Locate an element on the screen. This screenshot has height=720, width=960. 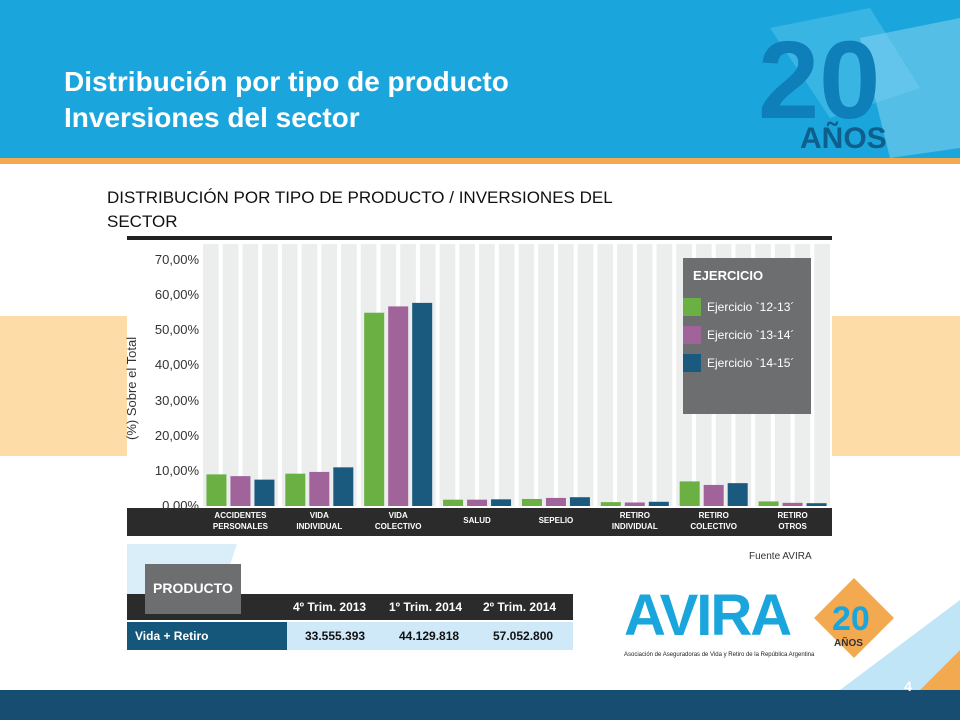
logo-number: 20 is located at coordinates (819, 80).